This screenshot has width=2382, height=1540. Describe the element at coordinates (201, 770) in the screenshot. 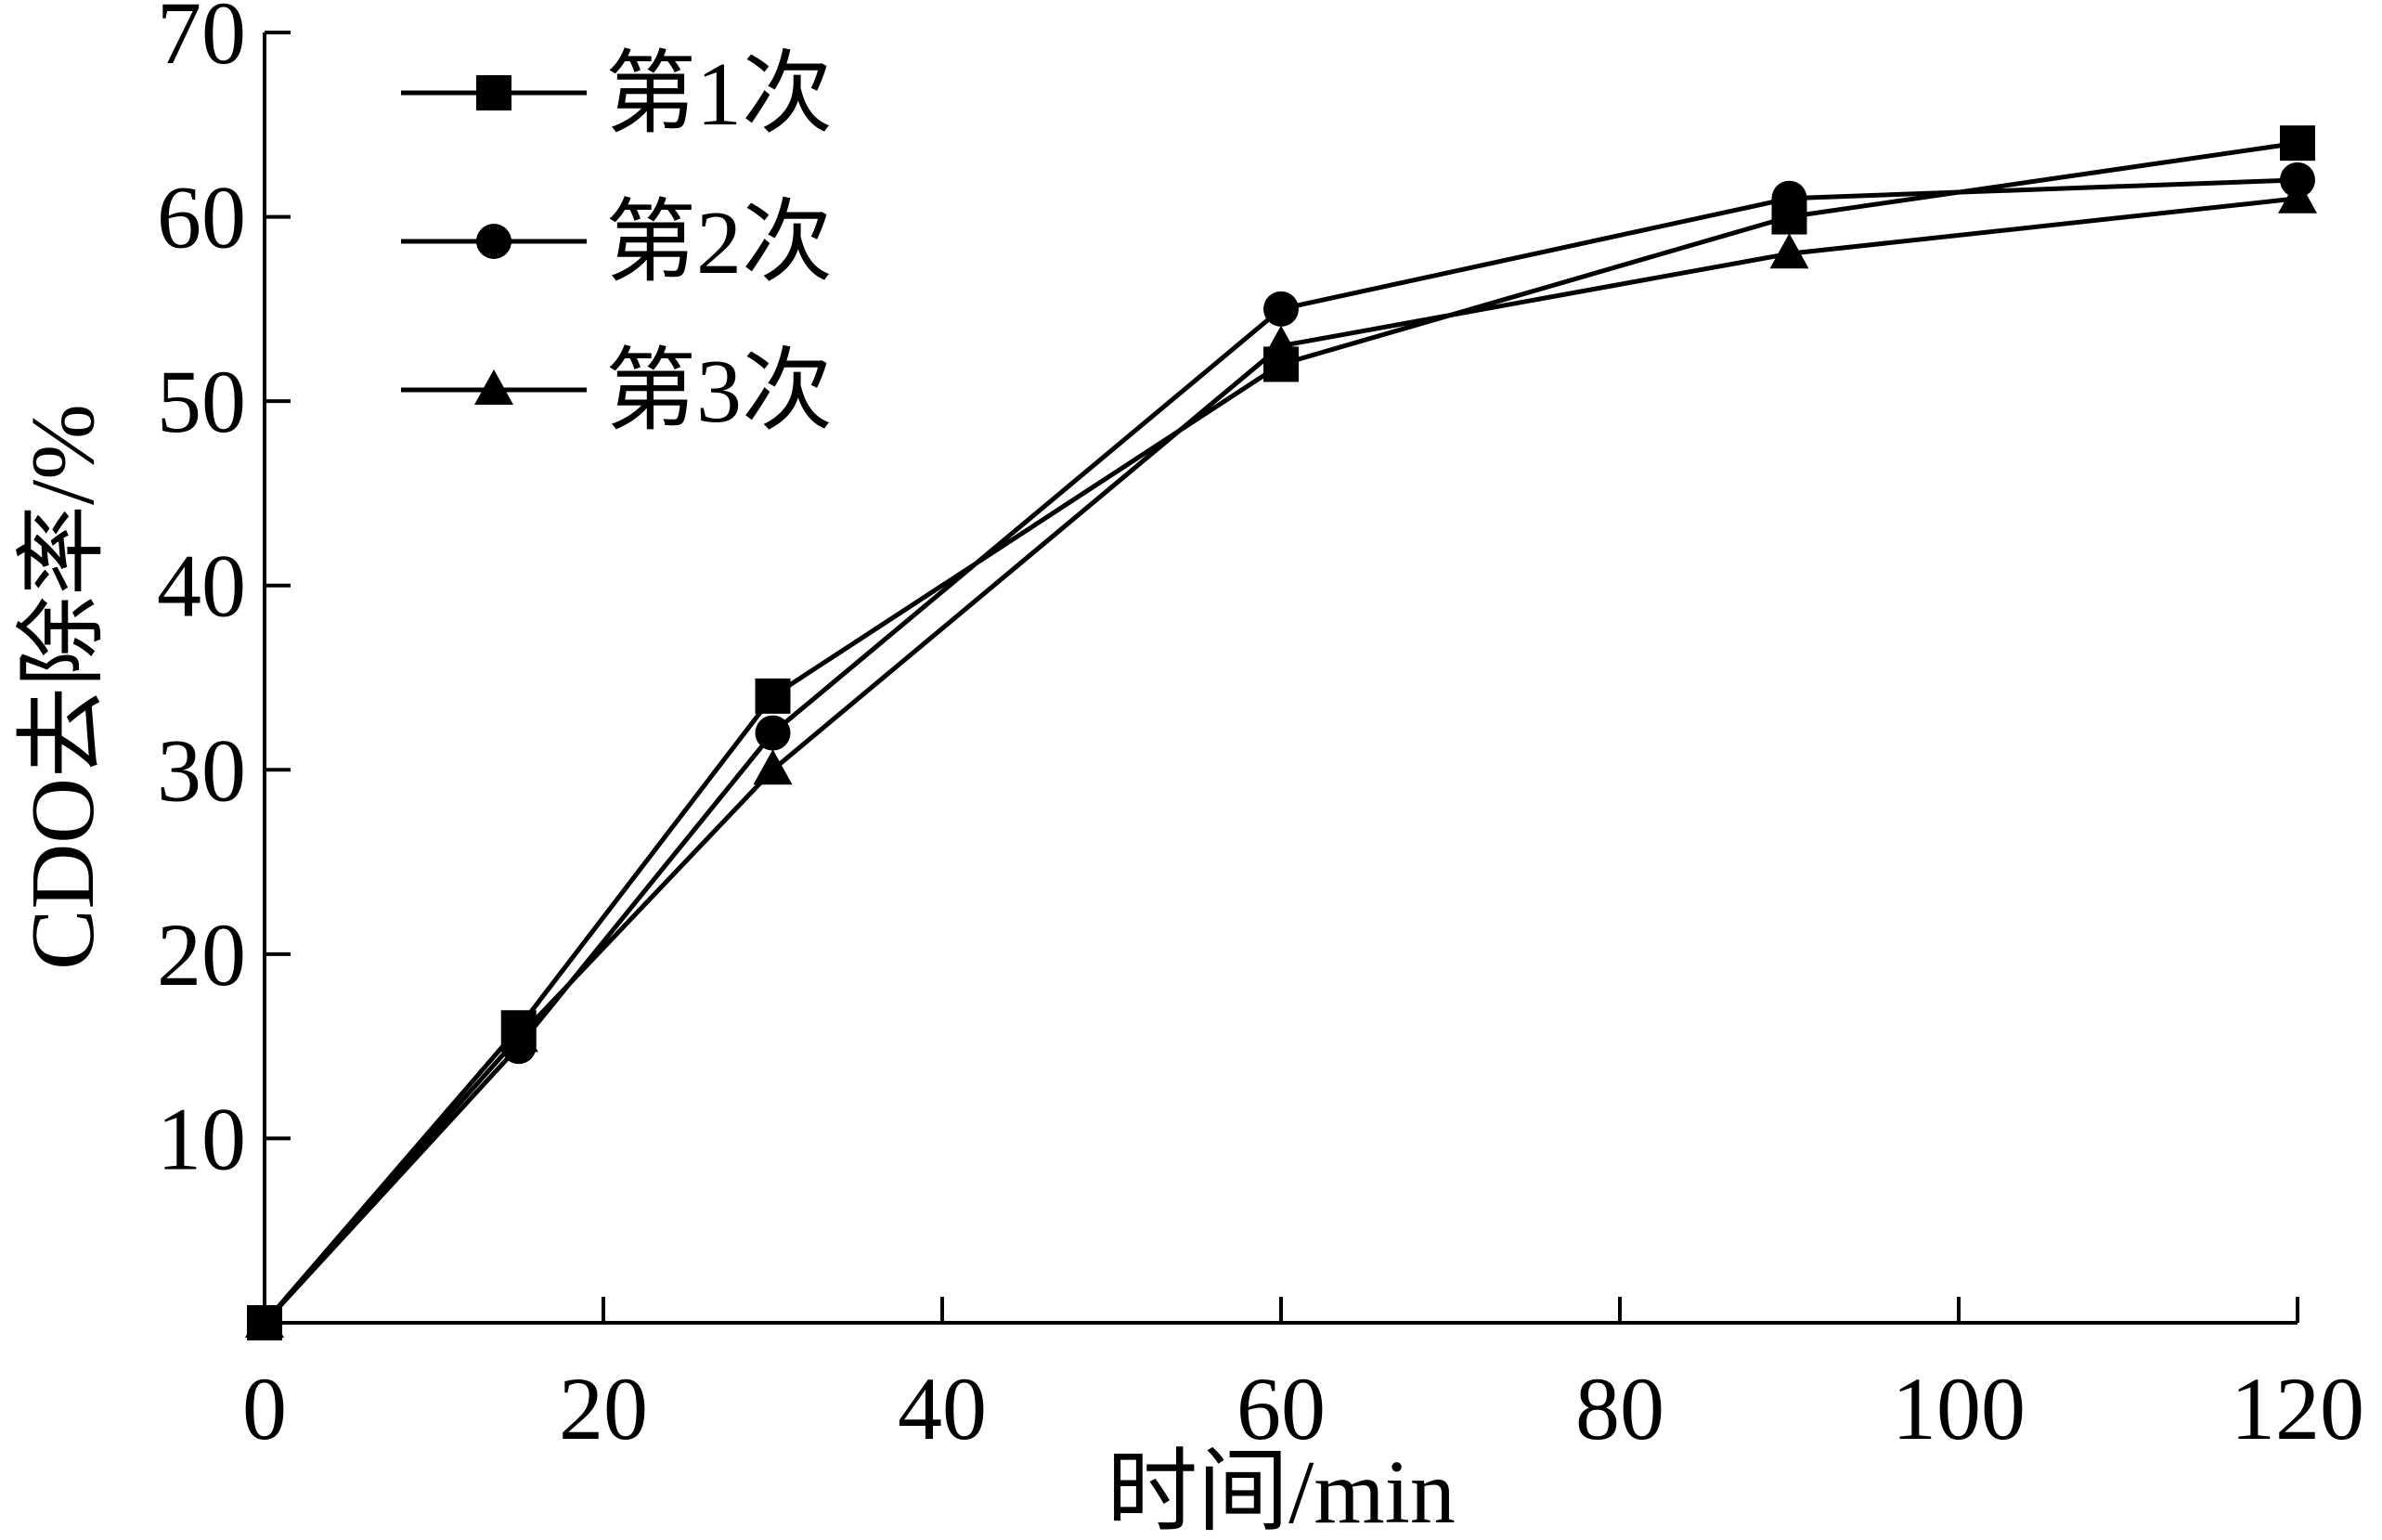

I see `y-tick-label: 30` at that location.